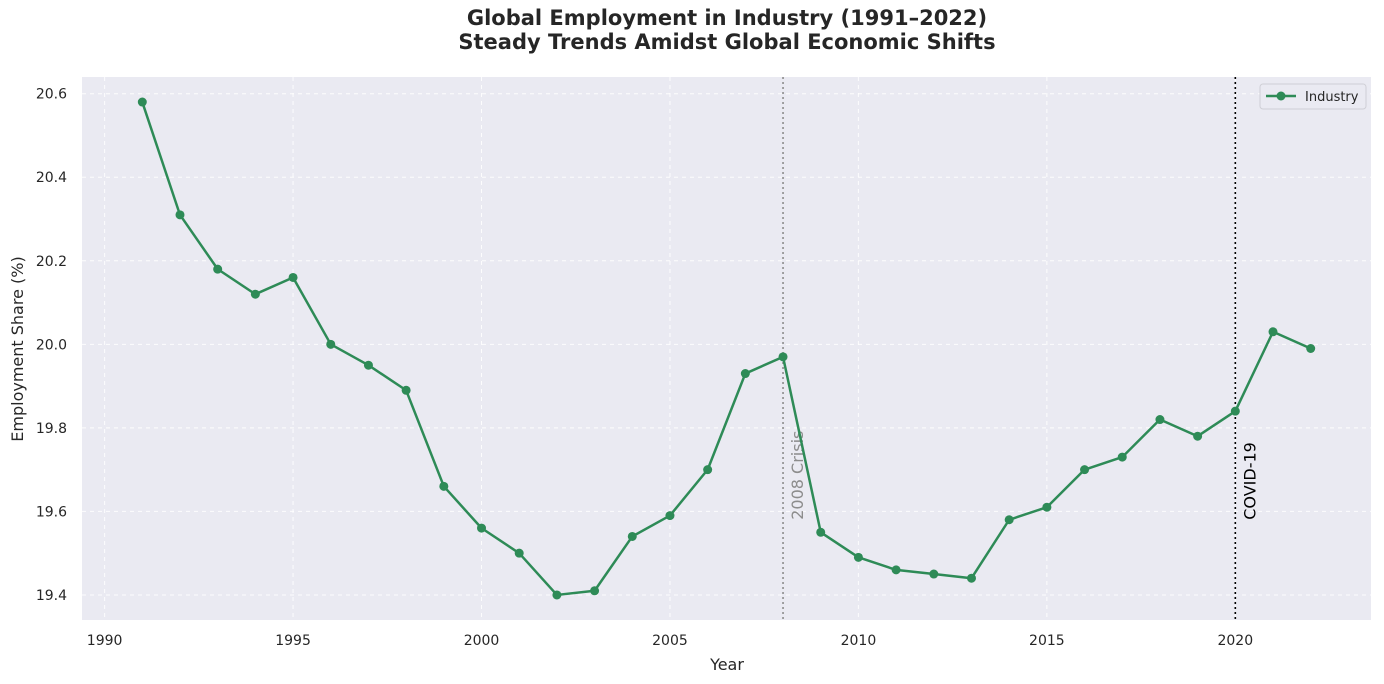  I want to click on legend: Industry, so click(1313, 96).